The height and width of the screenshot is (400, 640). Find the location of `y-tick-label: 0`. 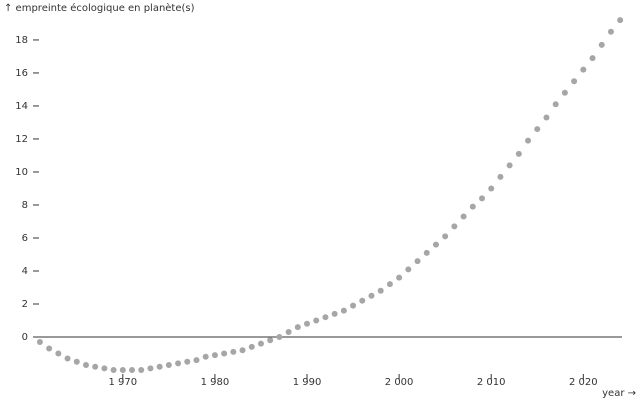

y-tick-label: 0 is located at coordinates (25, 337).